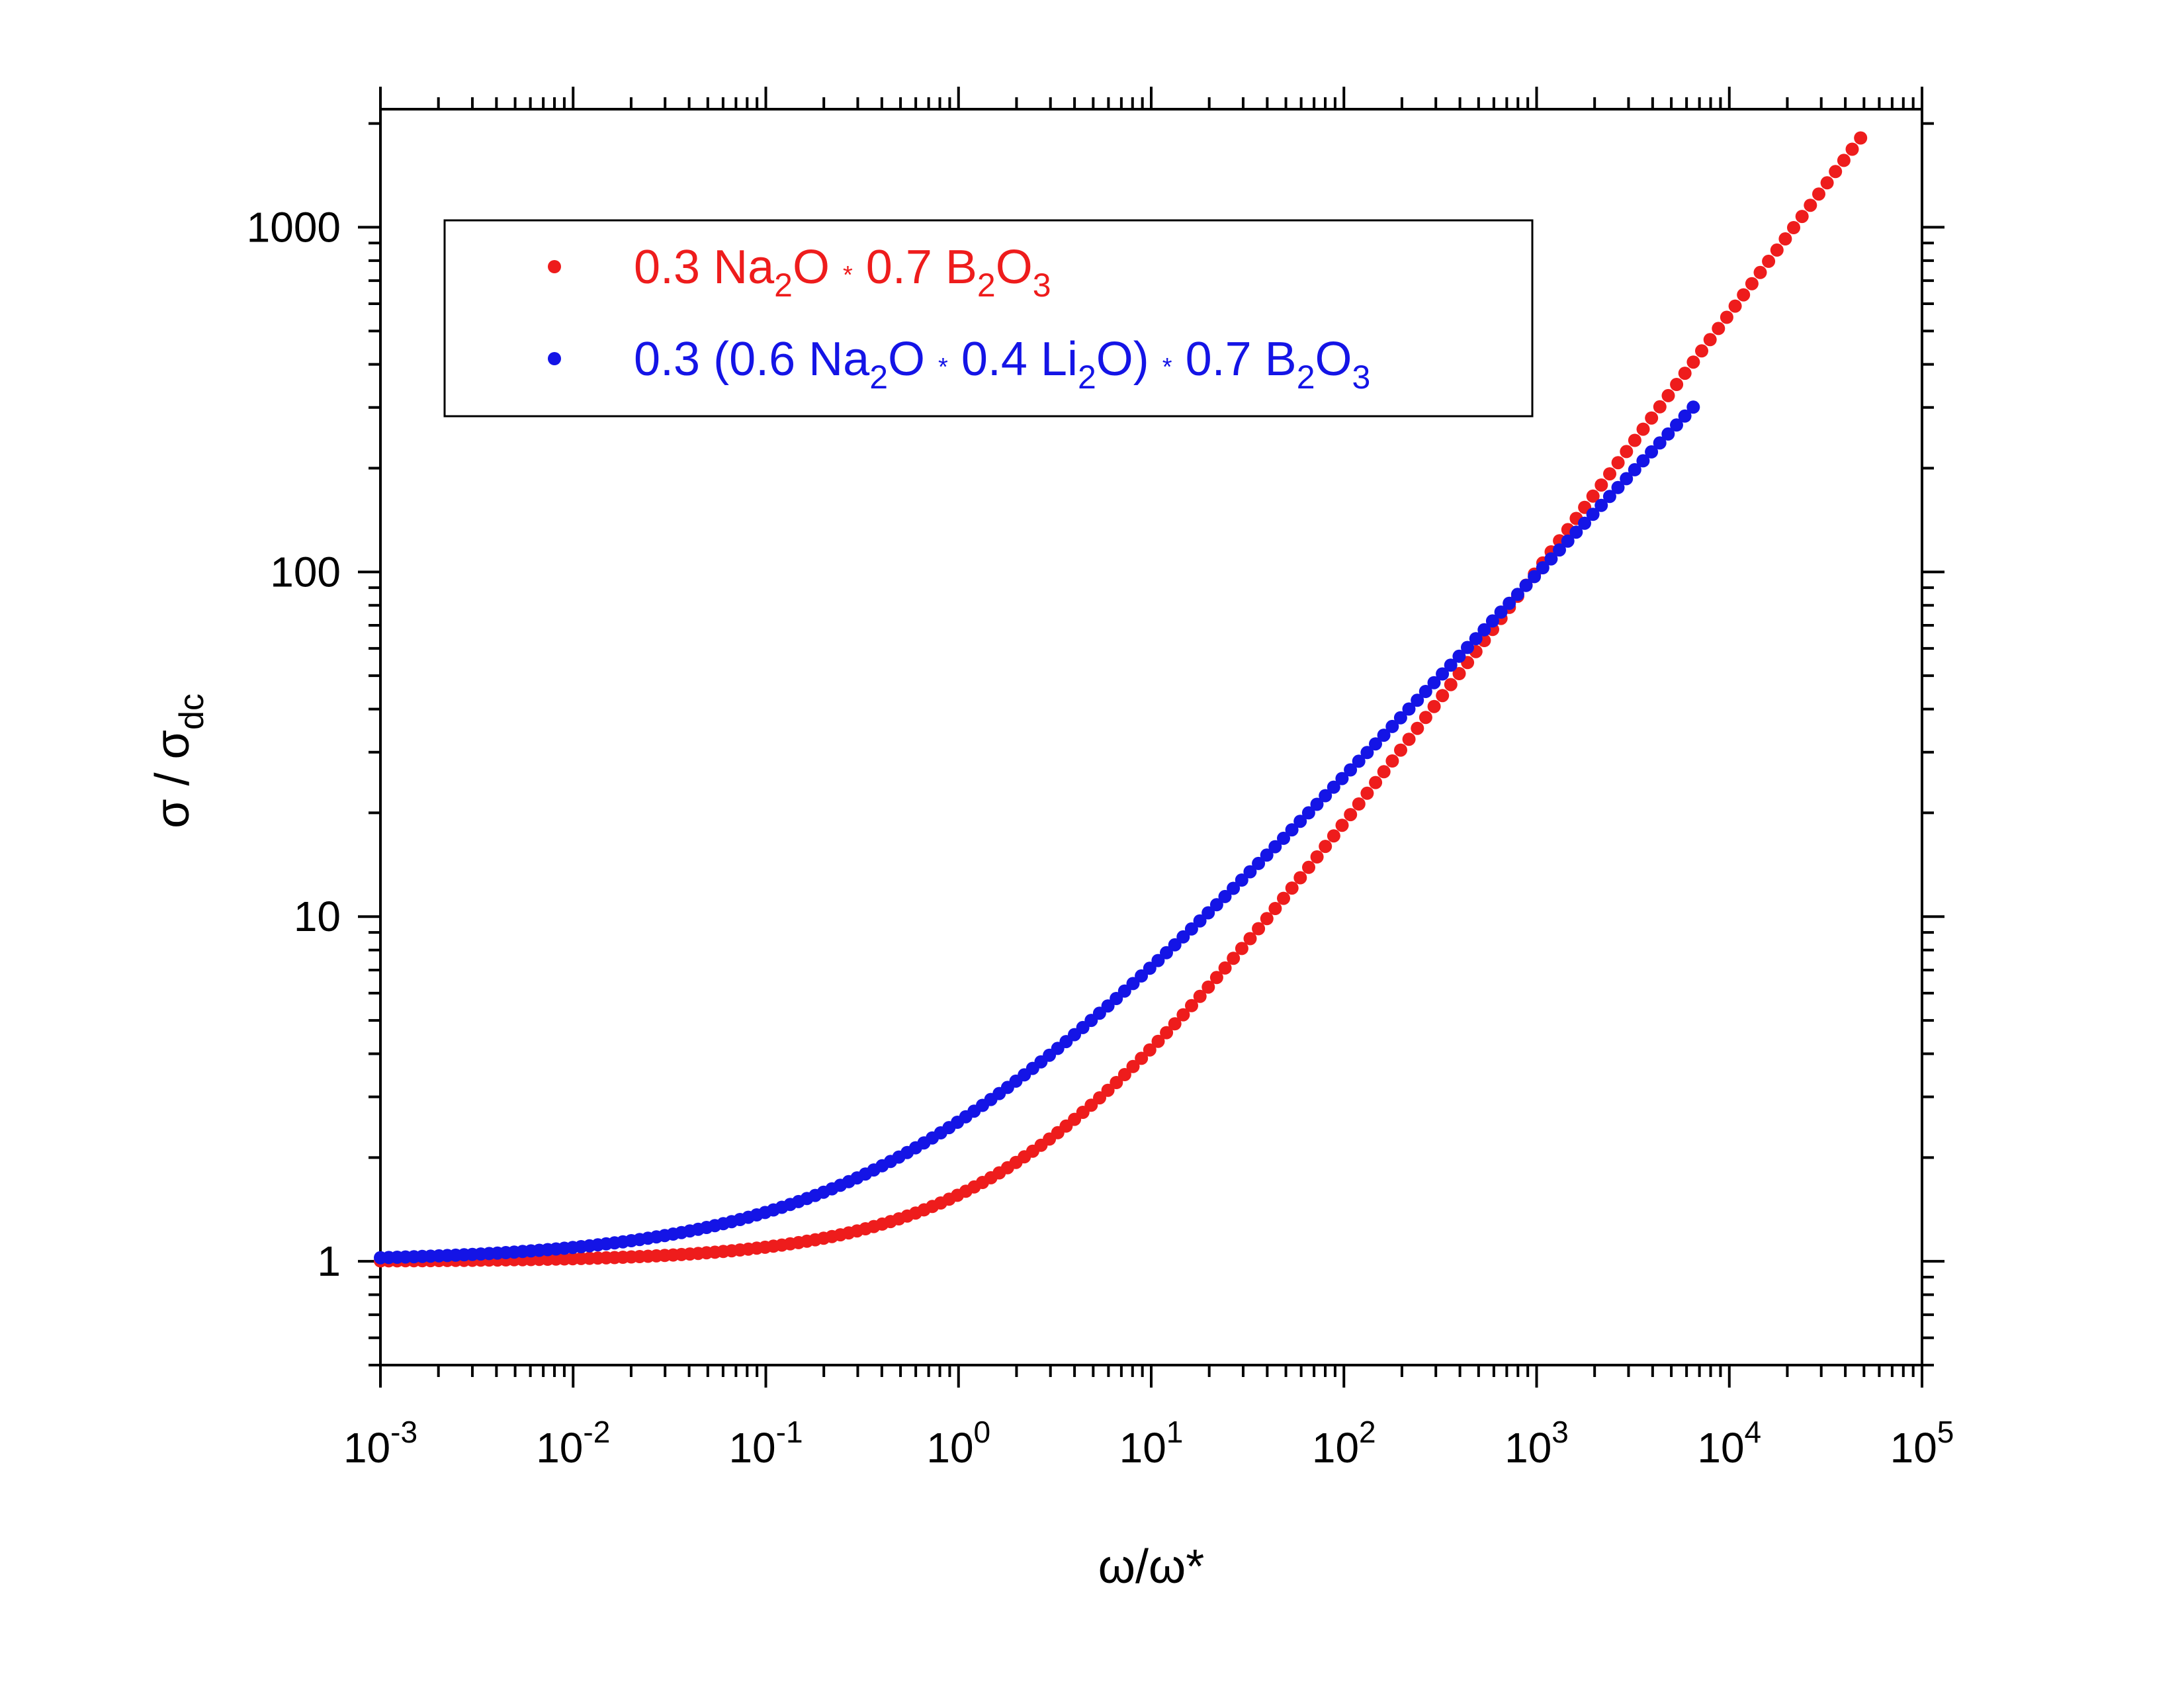 The image size is (2184, 1688). I want to click on legend-label-series-1: 0.3 Na2O * 0.7 B2O3, so click(842, 272).